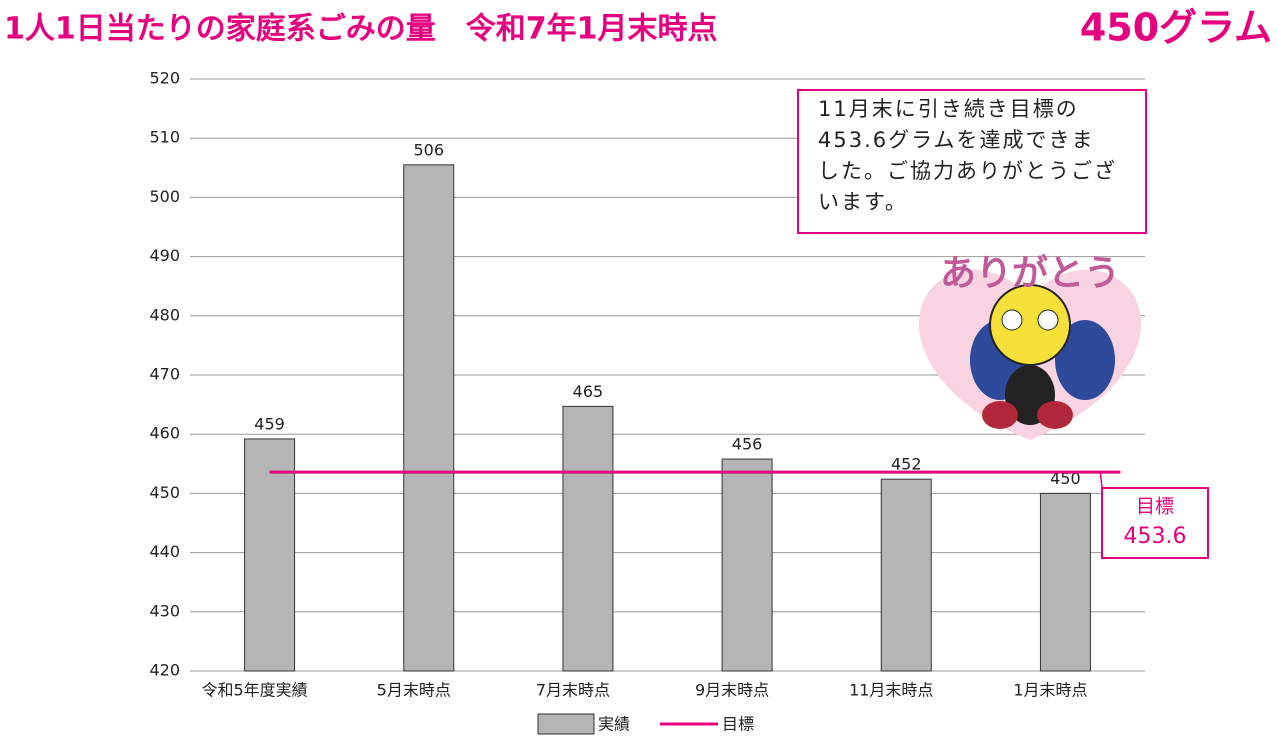 The height and width of the screenshot is (738, 1278). I want to click on x-tick-label: 7月末時点, so click(573, 690).